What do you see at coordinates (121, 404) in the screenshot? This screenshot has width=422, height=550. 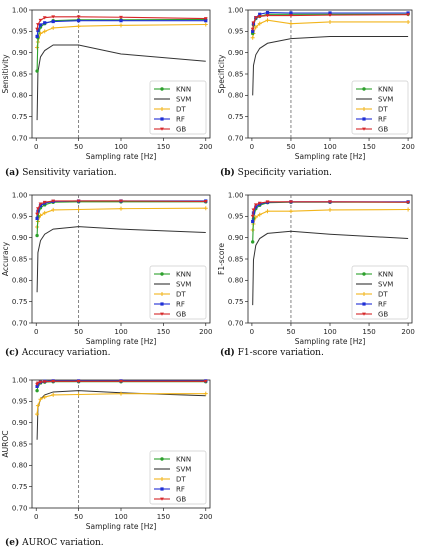 I see `series-dt` at bounding box center [121, 404].